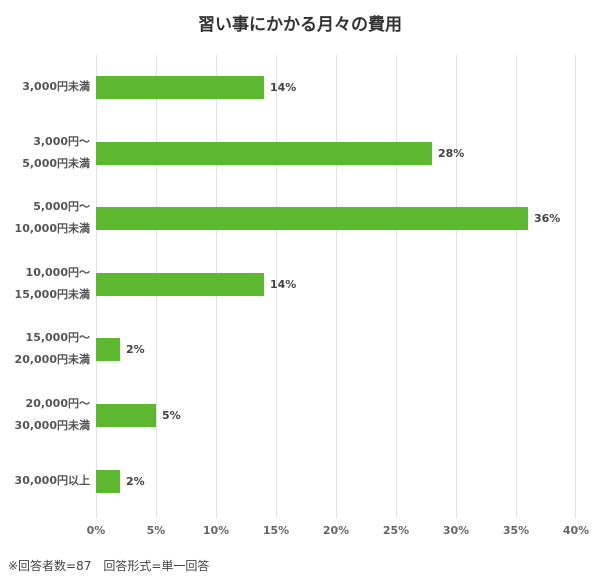  I want to click on value-label: 36%, so click(547, 218).